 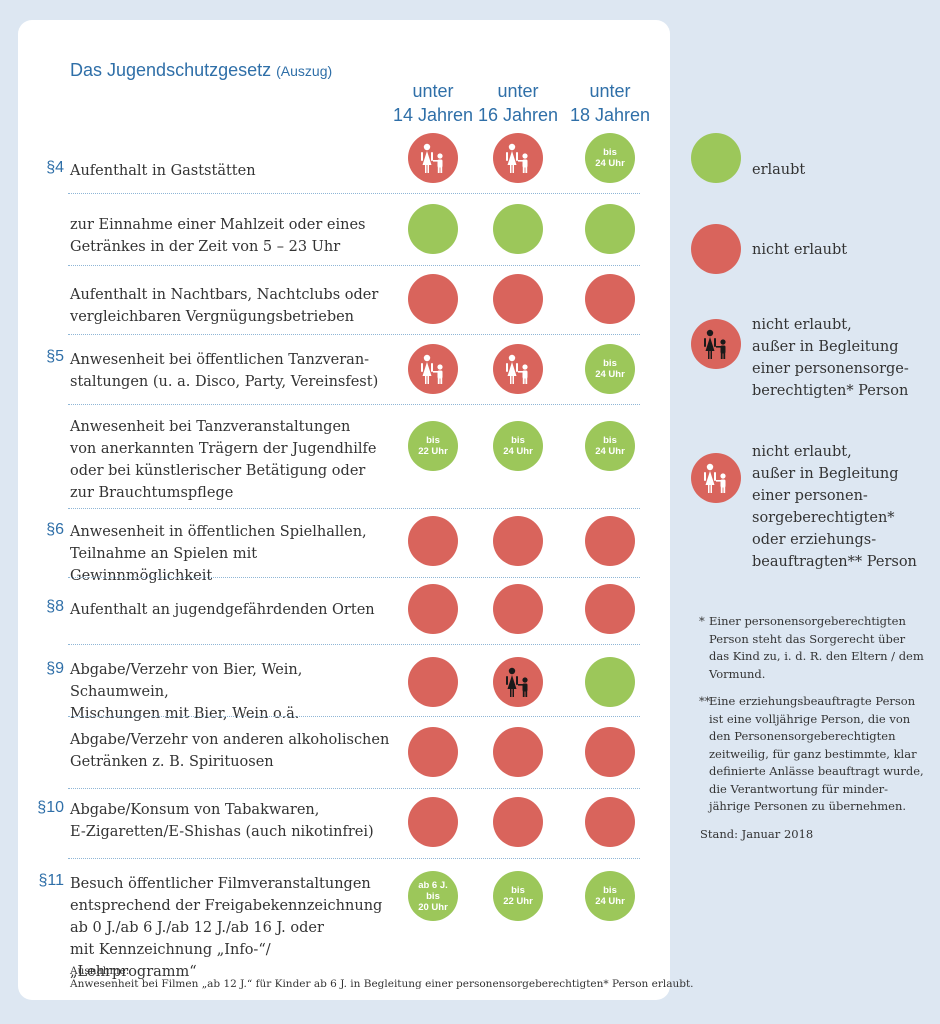 I want to click on time-label: ab 6 J. bis 20 Uhr, so click(x=433, y=896).